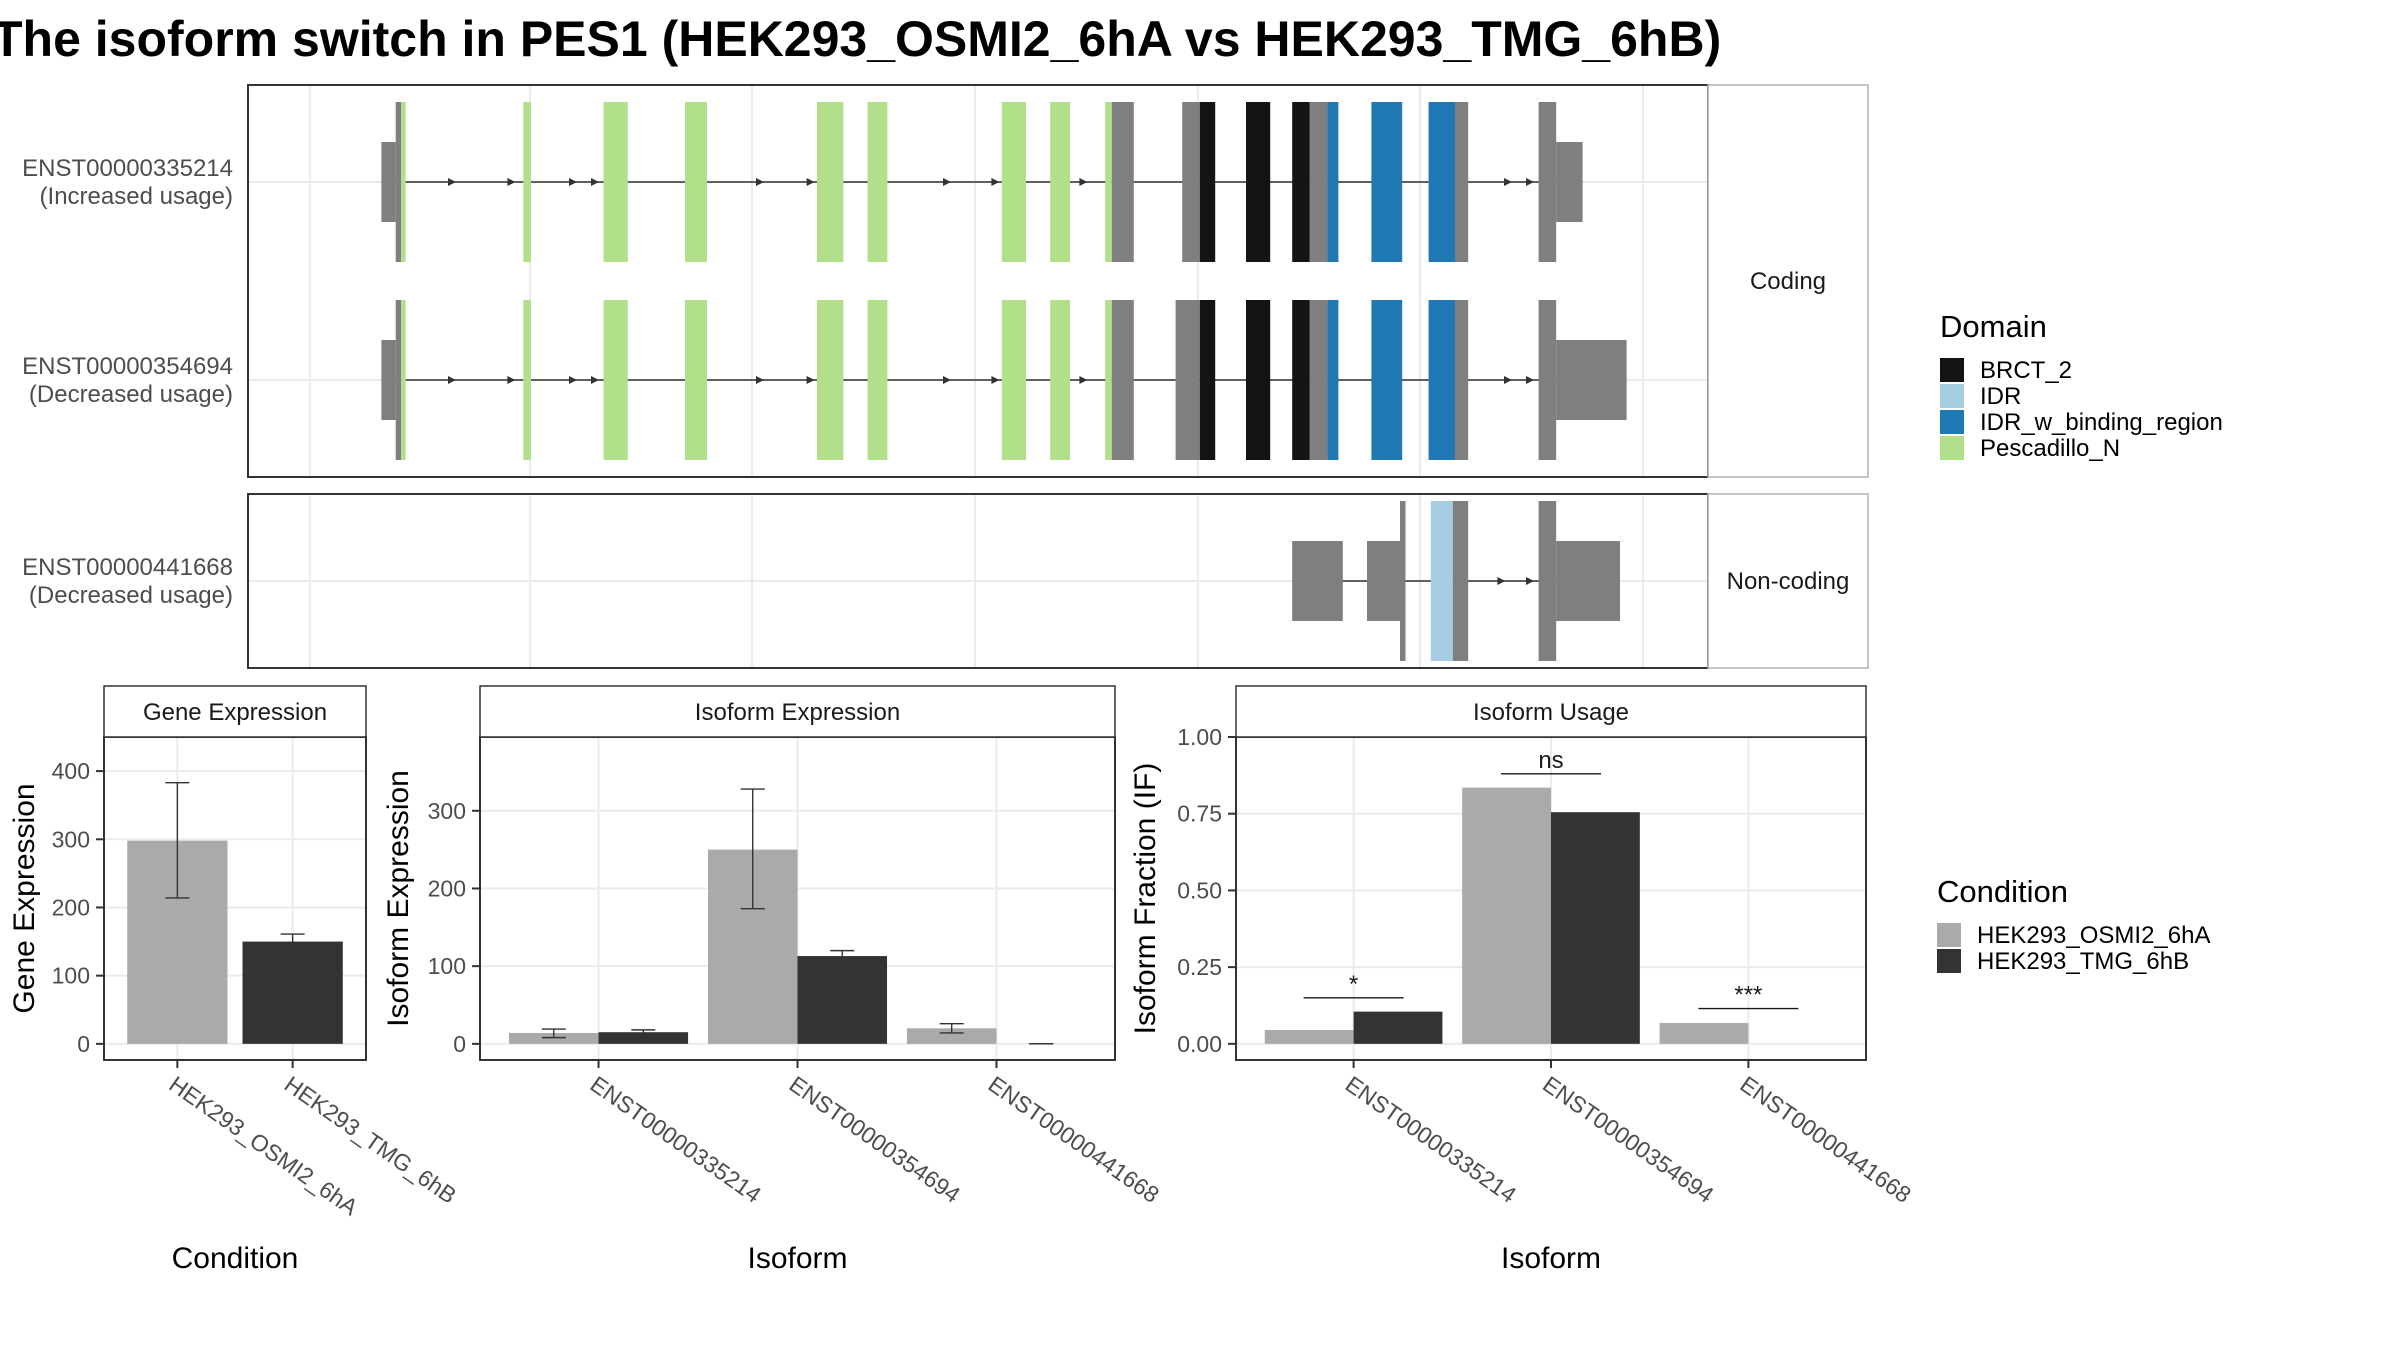  Describe the element at coordinates (1993, 326) in the screenshot. I see `legend-title: Domain` at that location.